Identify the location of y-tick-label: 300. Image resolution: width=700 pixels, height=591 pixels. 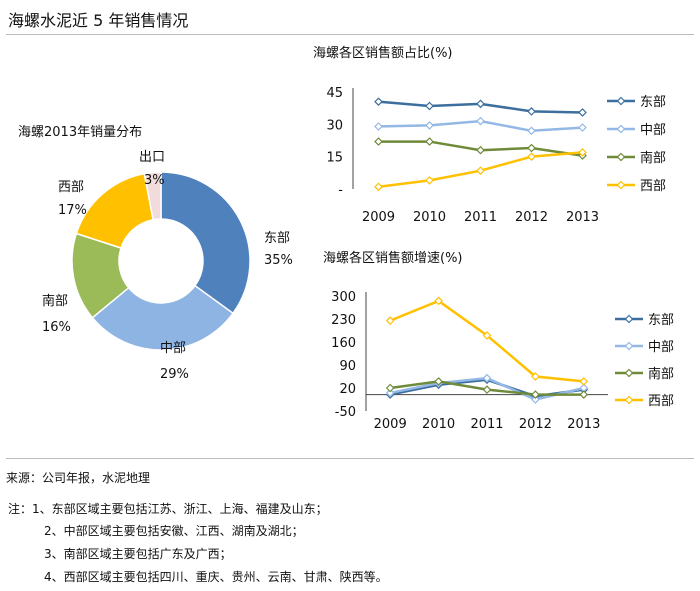
(343, 297).